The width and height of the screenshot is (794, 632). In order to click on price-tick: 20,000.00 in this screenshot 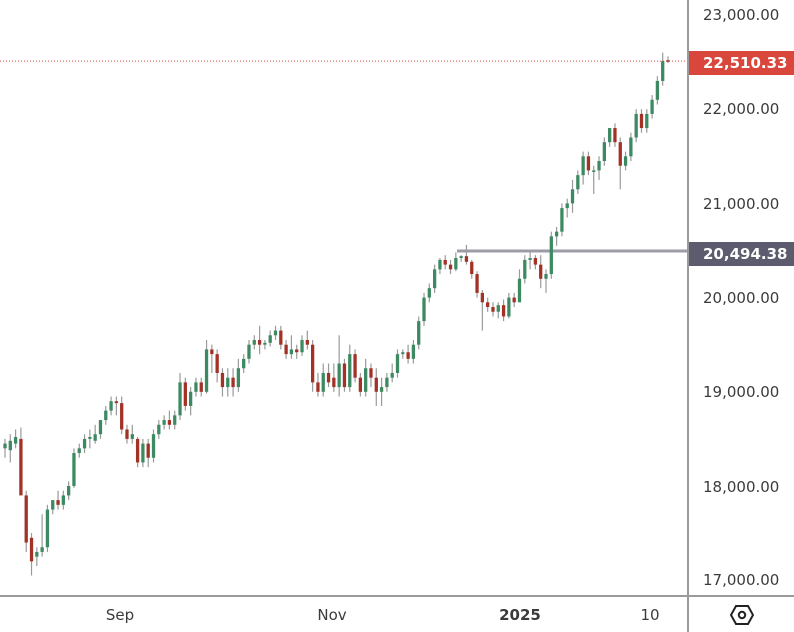, I will do `click(741, 298)`.